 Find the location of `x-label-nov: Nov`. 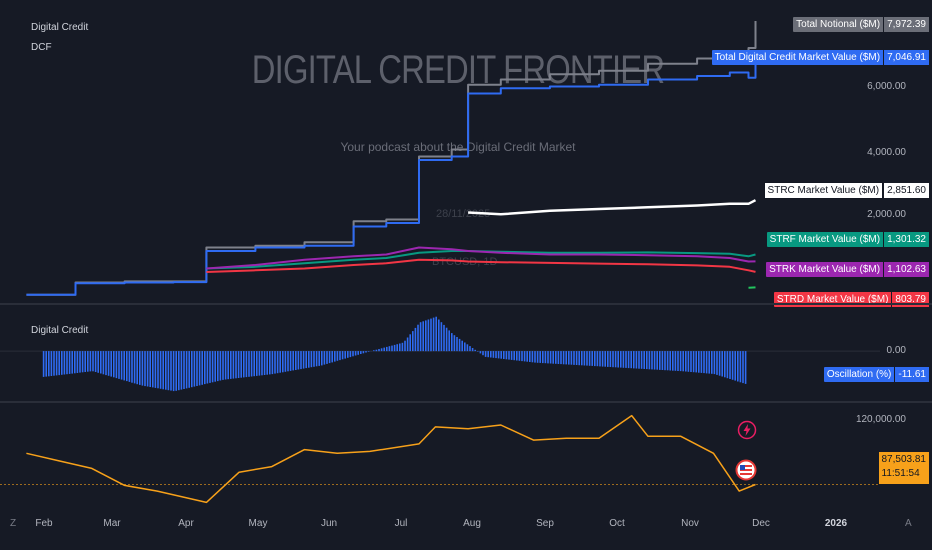

x-label-nov: Nov is located at coordinates (690, 523).